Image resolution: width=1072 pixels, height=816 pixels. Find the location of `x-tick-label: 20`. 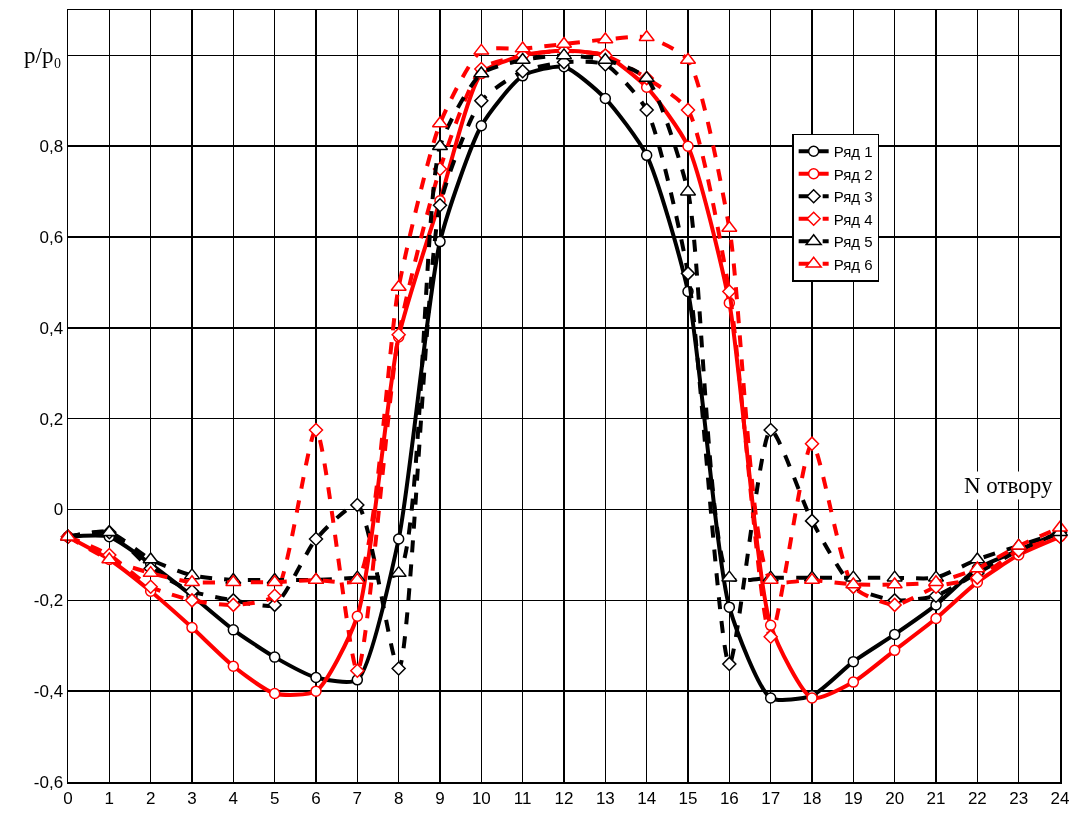

x-tick-label: 20 is located at coordinates (895, 798).